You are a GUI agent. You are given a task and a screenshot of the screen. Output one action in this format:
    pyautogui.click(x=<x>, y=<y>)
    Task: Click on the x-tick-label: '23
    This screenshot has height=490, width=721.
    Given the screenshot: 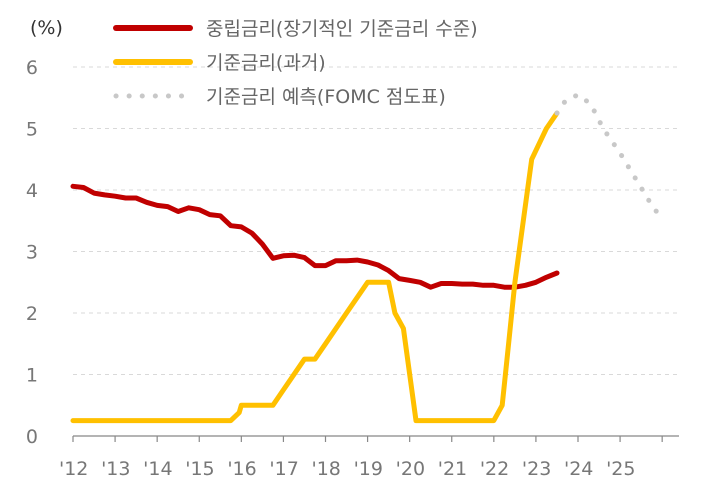 What is the action you would take?
    pyautogui.click(x=536, y=469)
    